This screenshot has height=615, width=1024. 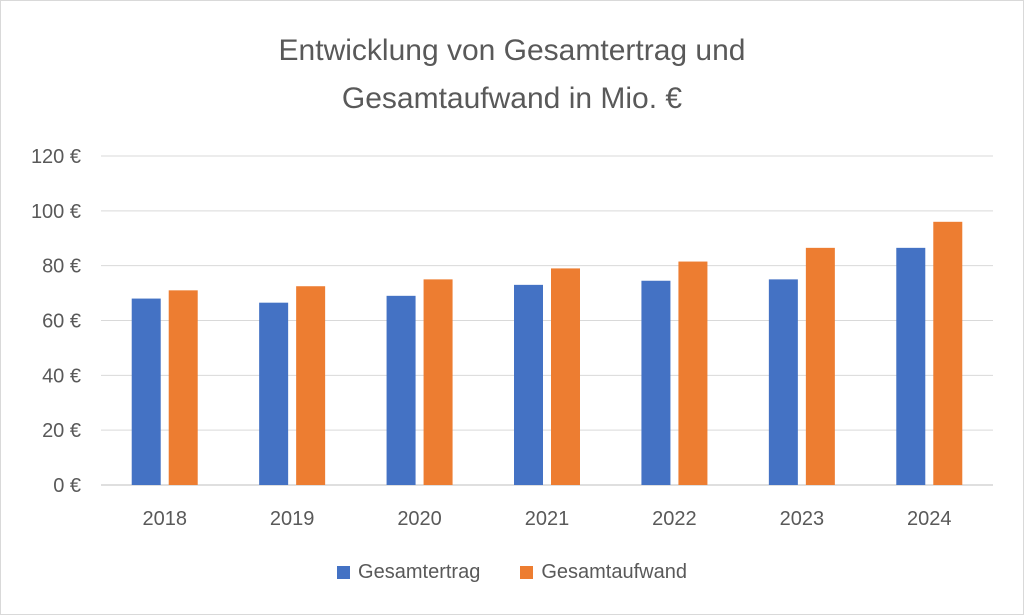 I want to click on y-tick-label-20: 20 €, so click(x=61, y=431).